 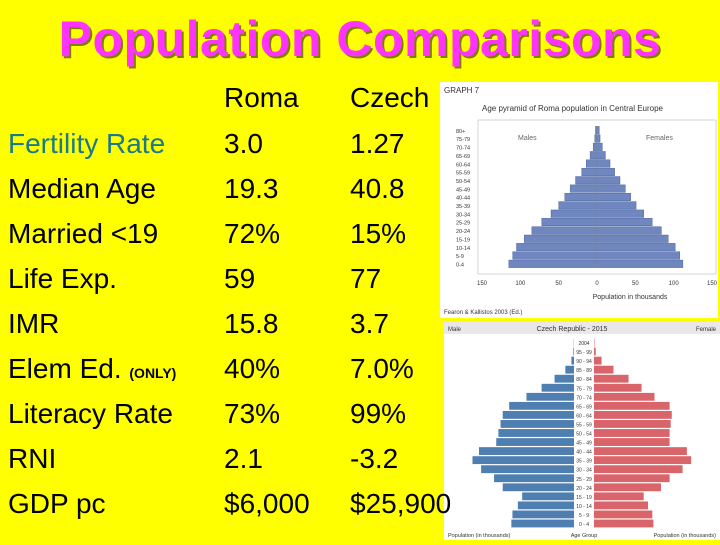 What do you see at coordinates (400, 504) in the screenshot?
I see `czech-gdp: $25,900` at bounding box center [400, 504].